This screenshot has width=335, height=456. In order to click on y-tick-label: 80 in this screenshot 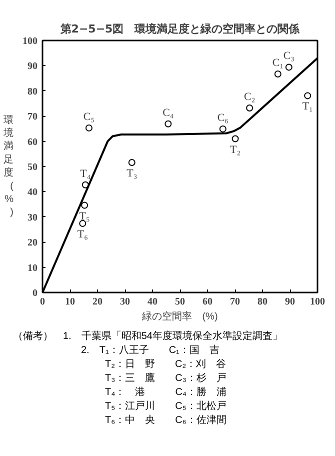, I will do `click(33, 92)`.